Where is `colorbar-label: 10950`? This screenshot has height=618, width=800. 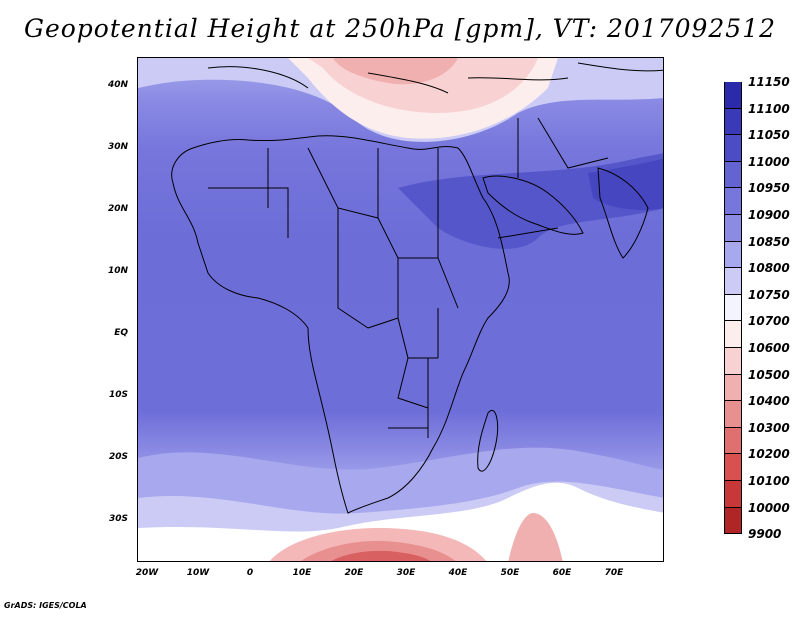 colorbar-label: 10950 is located at coordinates (769, 188).